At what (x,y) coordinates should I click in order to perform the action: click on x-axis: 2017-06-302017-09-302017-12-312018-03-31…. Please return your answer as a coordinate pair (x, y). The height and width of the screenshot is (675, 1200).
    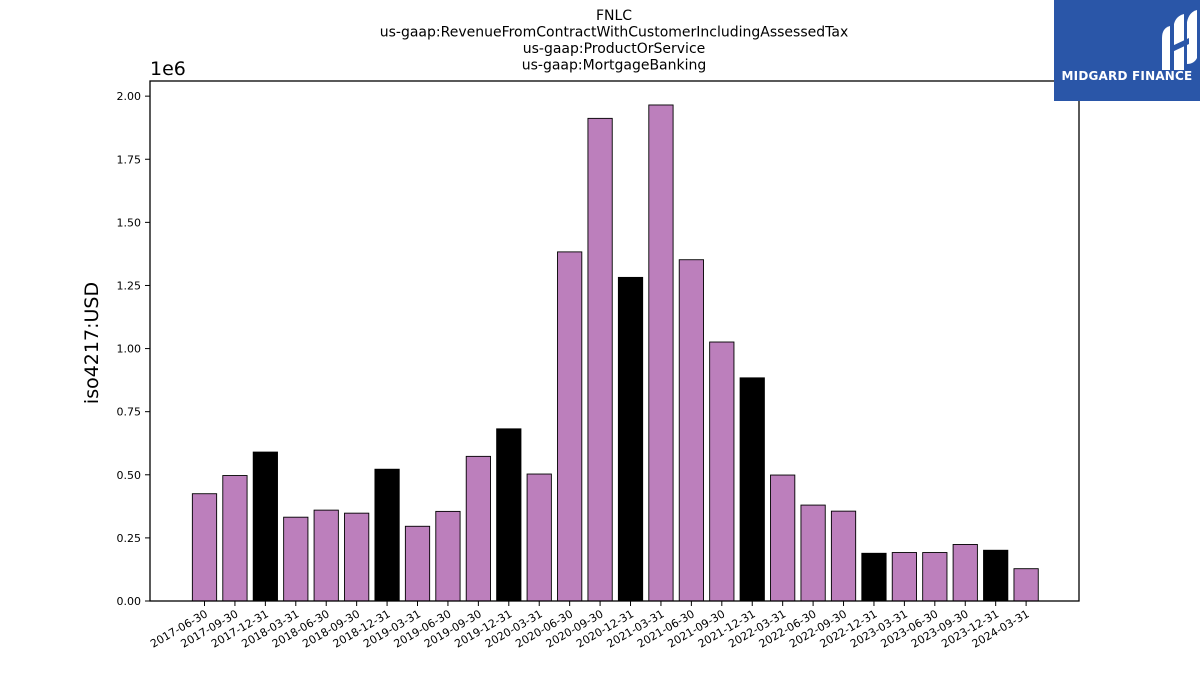
    Looking at the image, I should click on (590, 626).